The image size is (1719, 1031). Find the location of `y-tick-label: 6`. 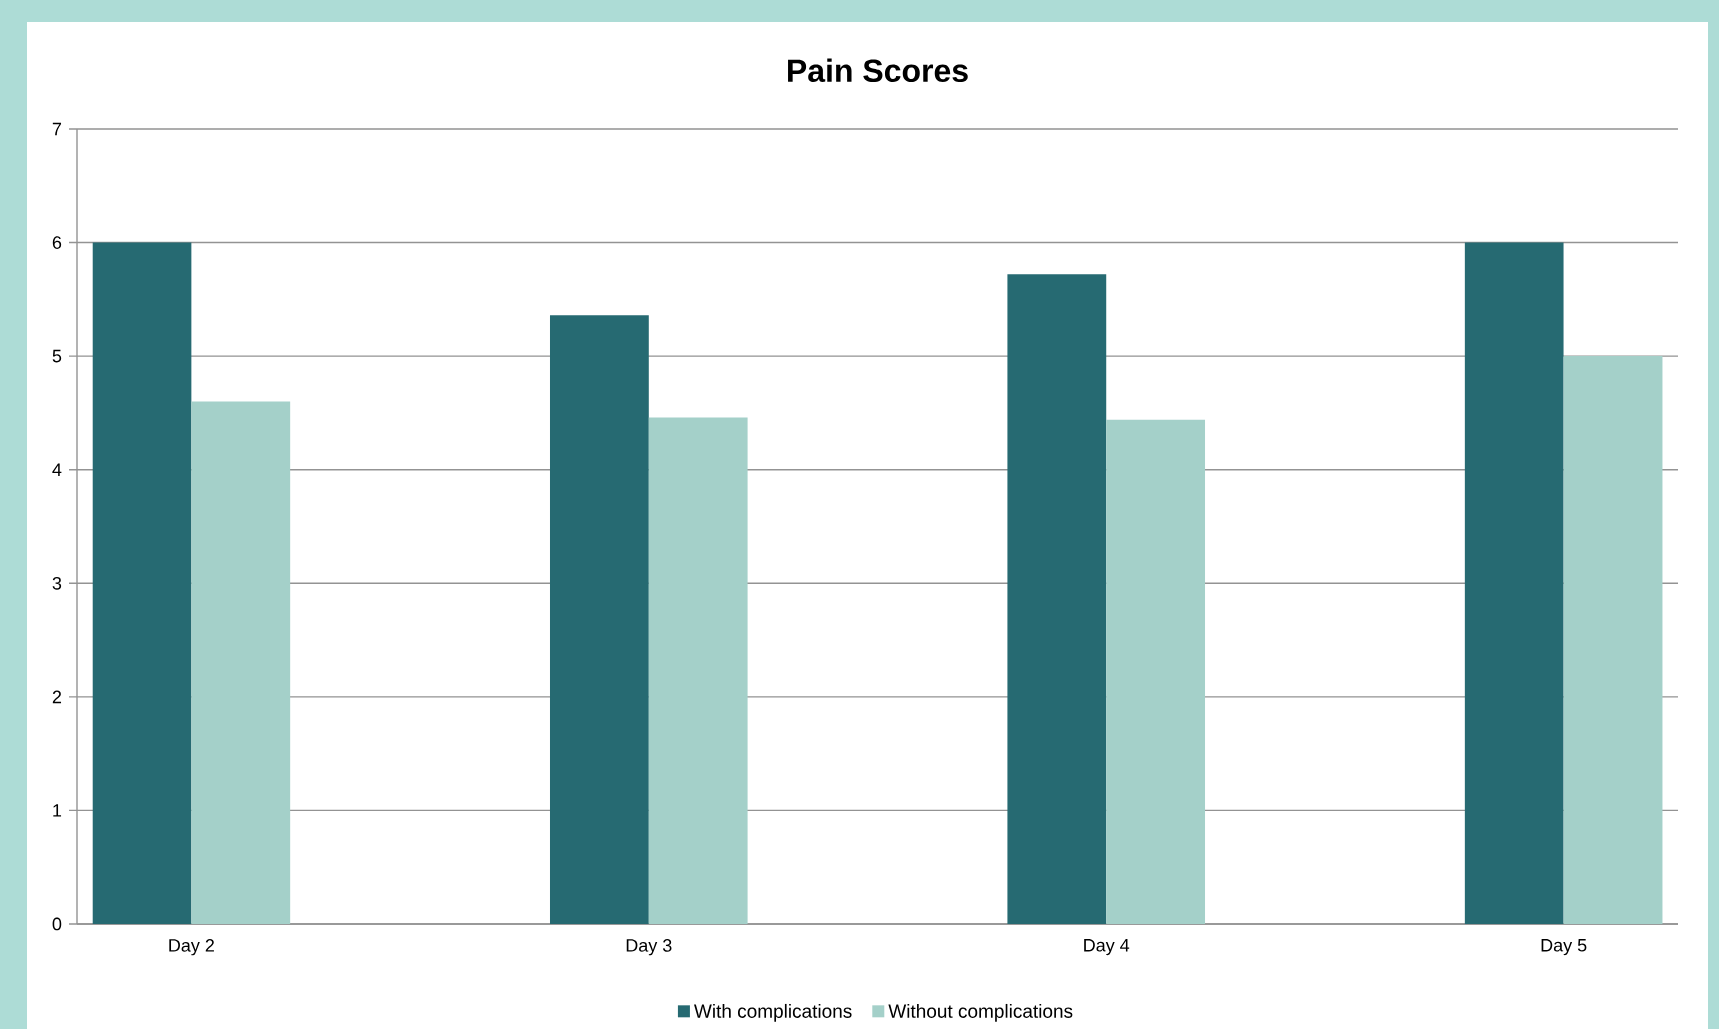

y-tick-label: 6 is located at coordinates (57, 242).